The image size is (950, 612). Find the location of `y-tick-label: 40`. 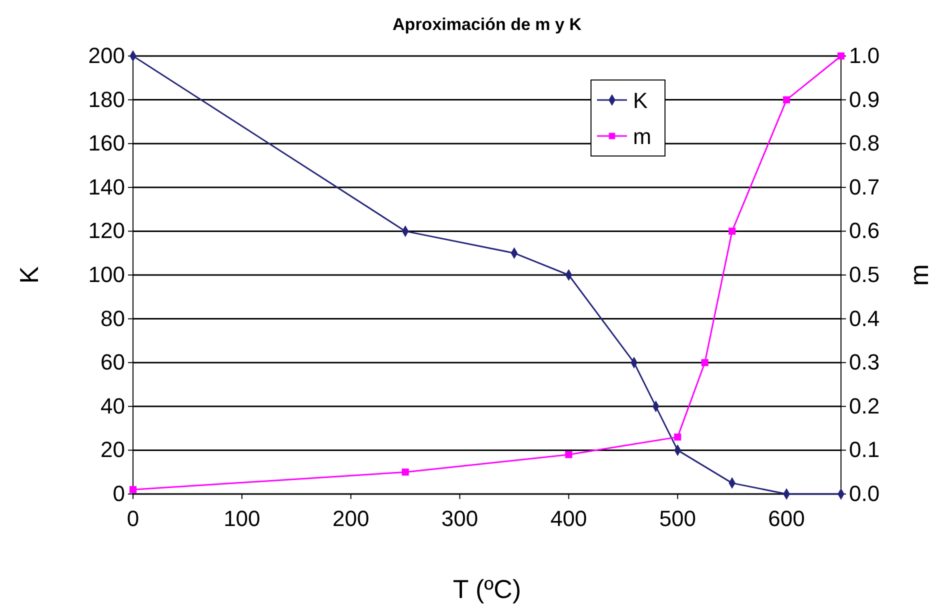

y-tick-label: 40 is located at coordinates (112, 405).